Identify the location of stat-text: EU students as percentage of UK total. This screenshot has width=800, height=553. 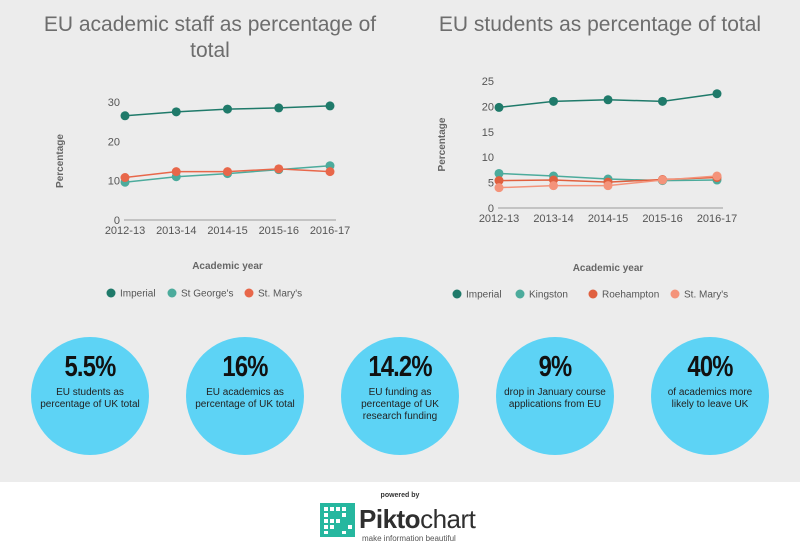
(90, 398).